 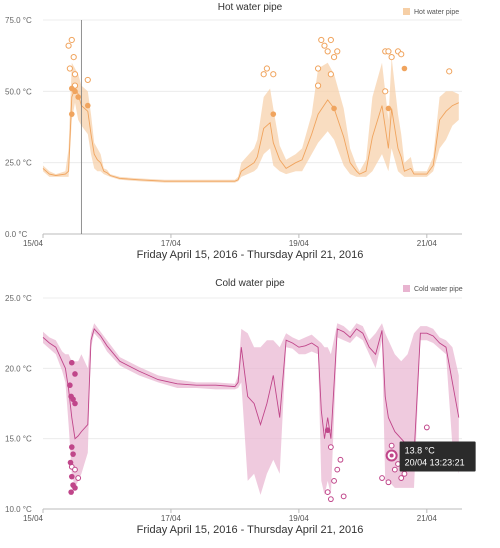 What do you see at coordinates (18, 368) in the screenshot?
I see `y-tick-label: 20.0 °C` at bounding box center [18, 368].